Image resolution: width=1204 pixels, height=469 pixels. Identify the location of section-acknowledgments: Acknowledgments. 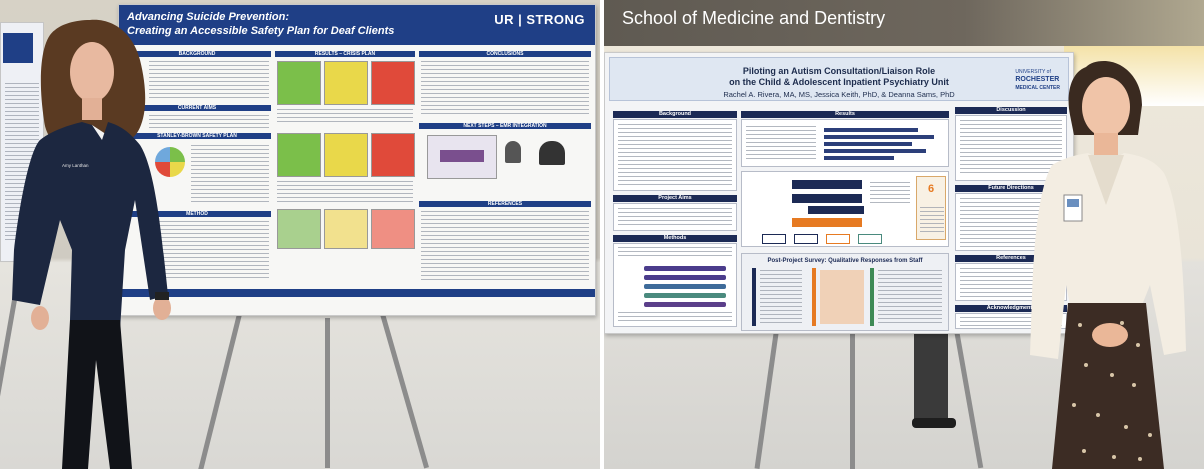
(1011, 308).